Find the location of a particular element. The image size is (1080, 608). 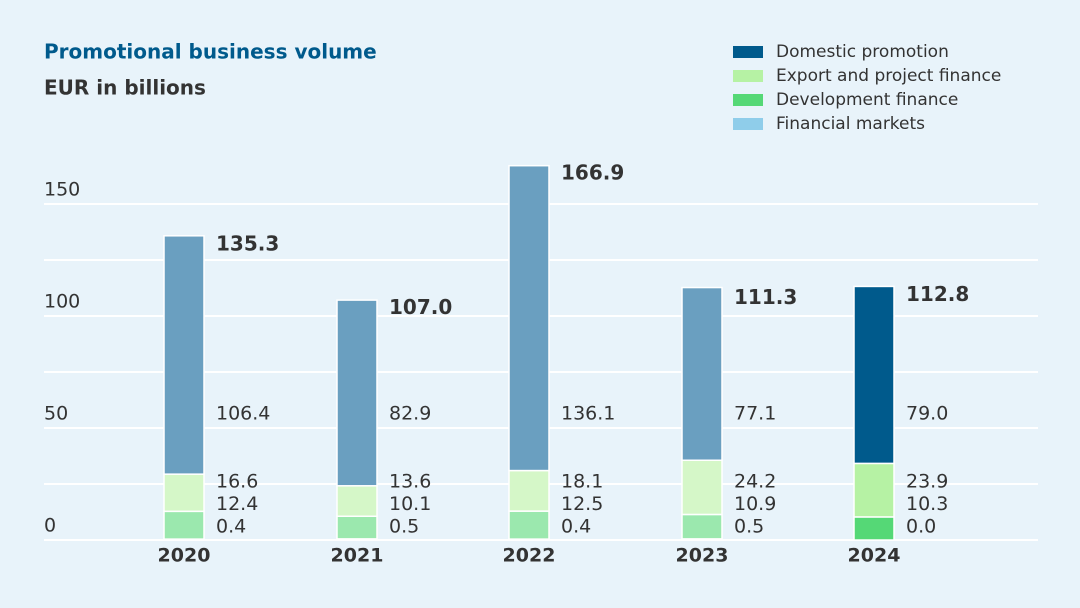

total-label: 135.3 is located at coordinates (247, 243).